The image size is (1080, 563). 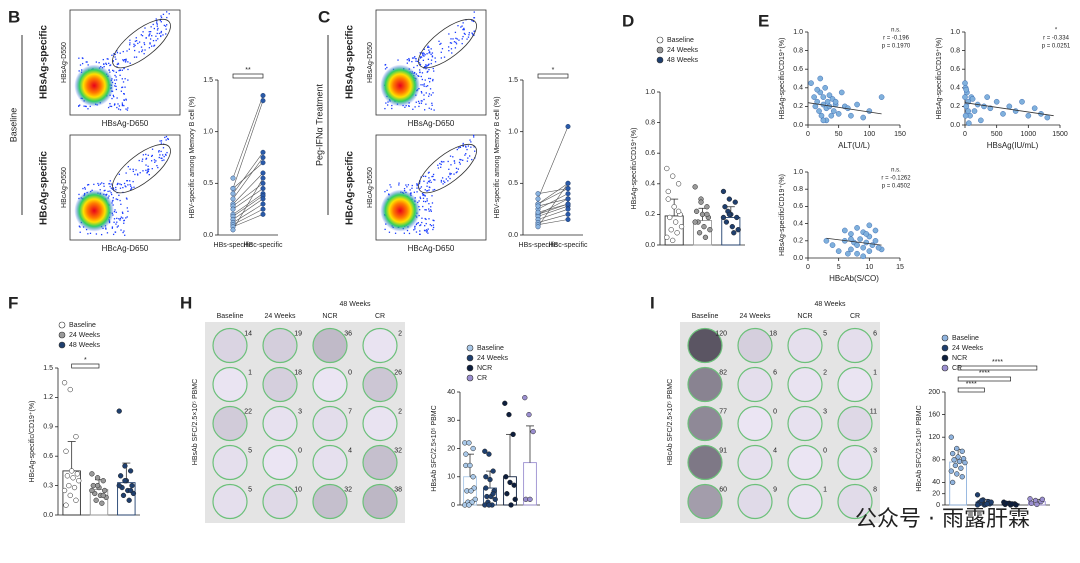 I want to click on spot-count: 82, so click(x=723, y=372).